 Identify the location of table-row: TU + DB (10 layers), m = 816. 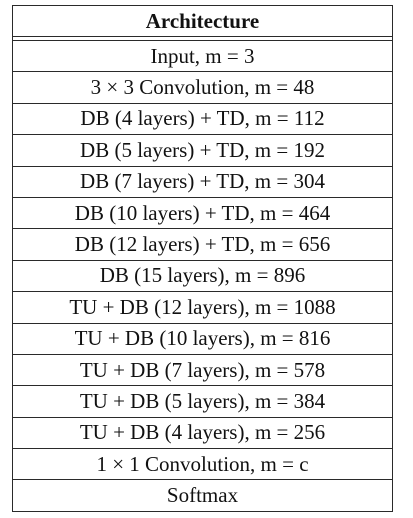
(202, 338).